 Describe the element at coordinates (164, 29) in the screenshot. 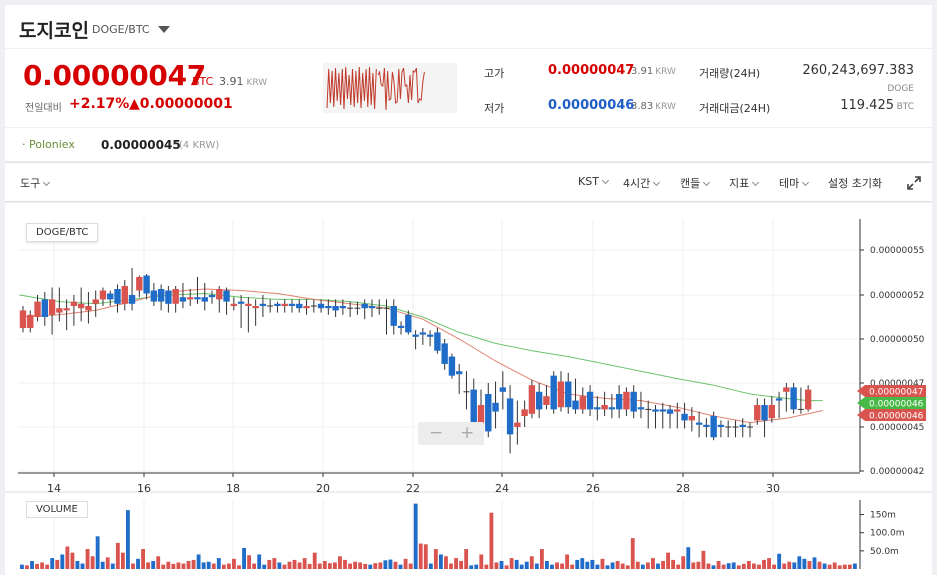

I see `coin-select-caret-icon` at that location.